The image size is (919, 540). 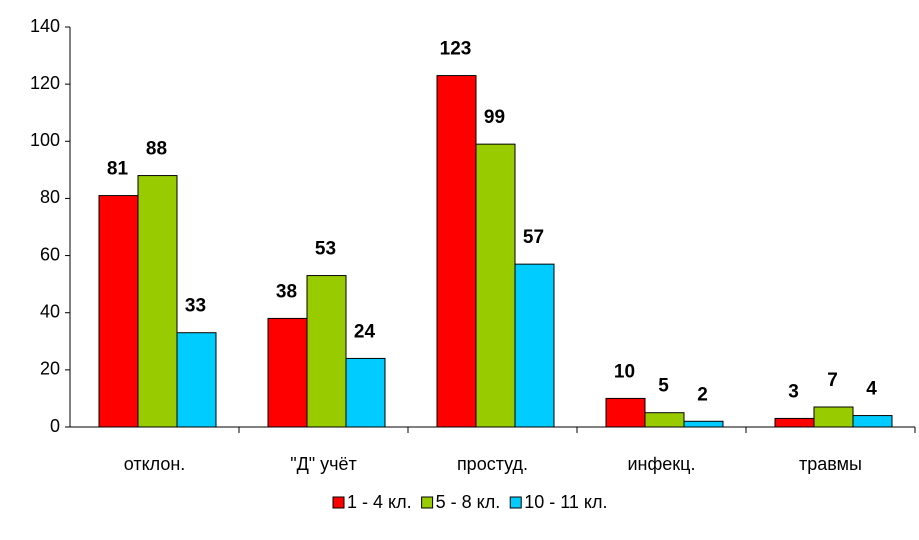 What do you see at coordinates (365, 331) in the screenshot?
I see `data-label: 24` at bounding box center [365, 331].